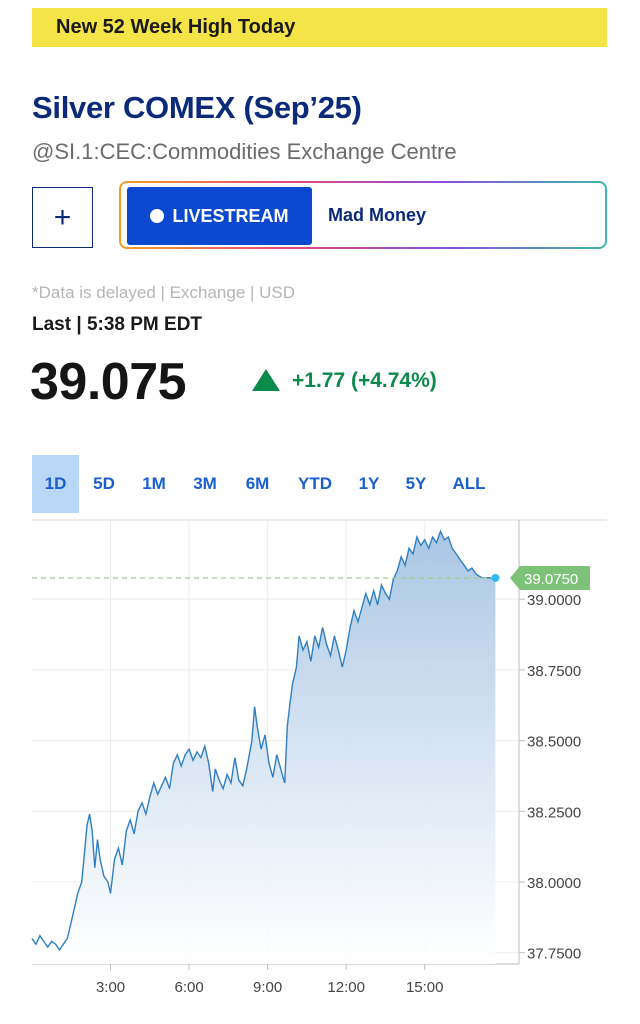 The width and height of the screenshot is (640, 1024). What do you see at coordinates (230, 215) in the screenshot?
I see `livestream-label: LIVESTREAM` at bounding box center [230, 215].